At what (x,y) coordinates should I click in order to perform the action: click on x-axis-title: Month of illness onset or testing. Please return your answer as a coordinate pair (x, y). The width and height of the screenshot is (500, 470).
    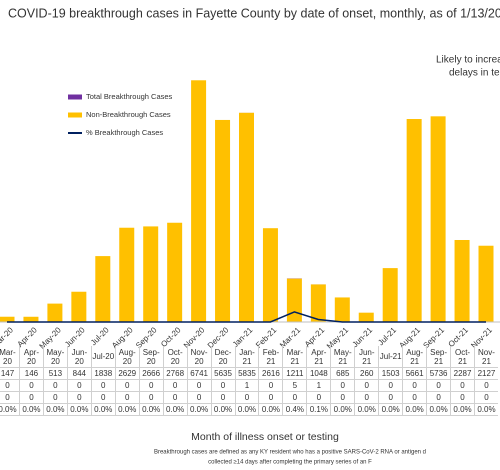
    Looking at the image, I should click on (265, 437).